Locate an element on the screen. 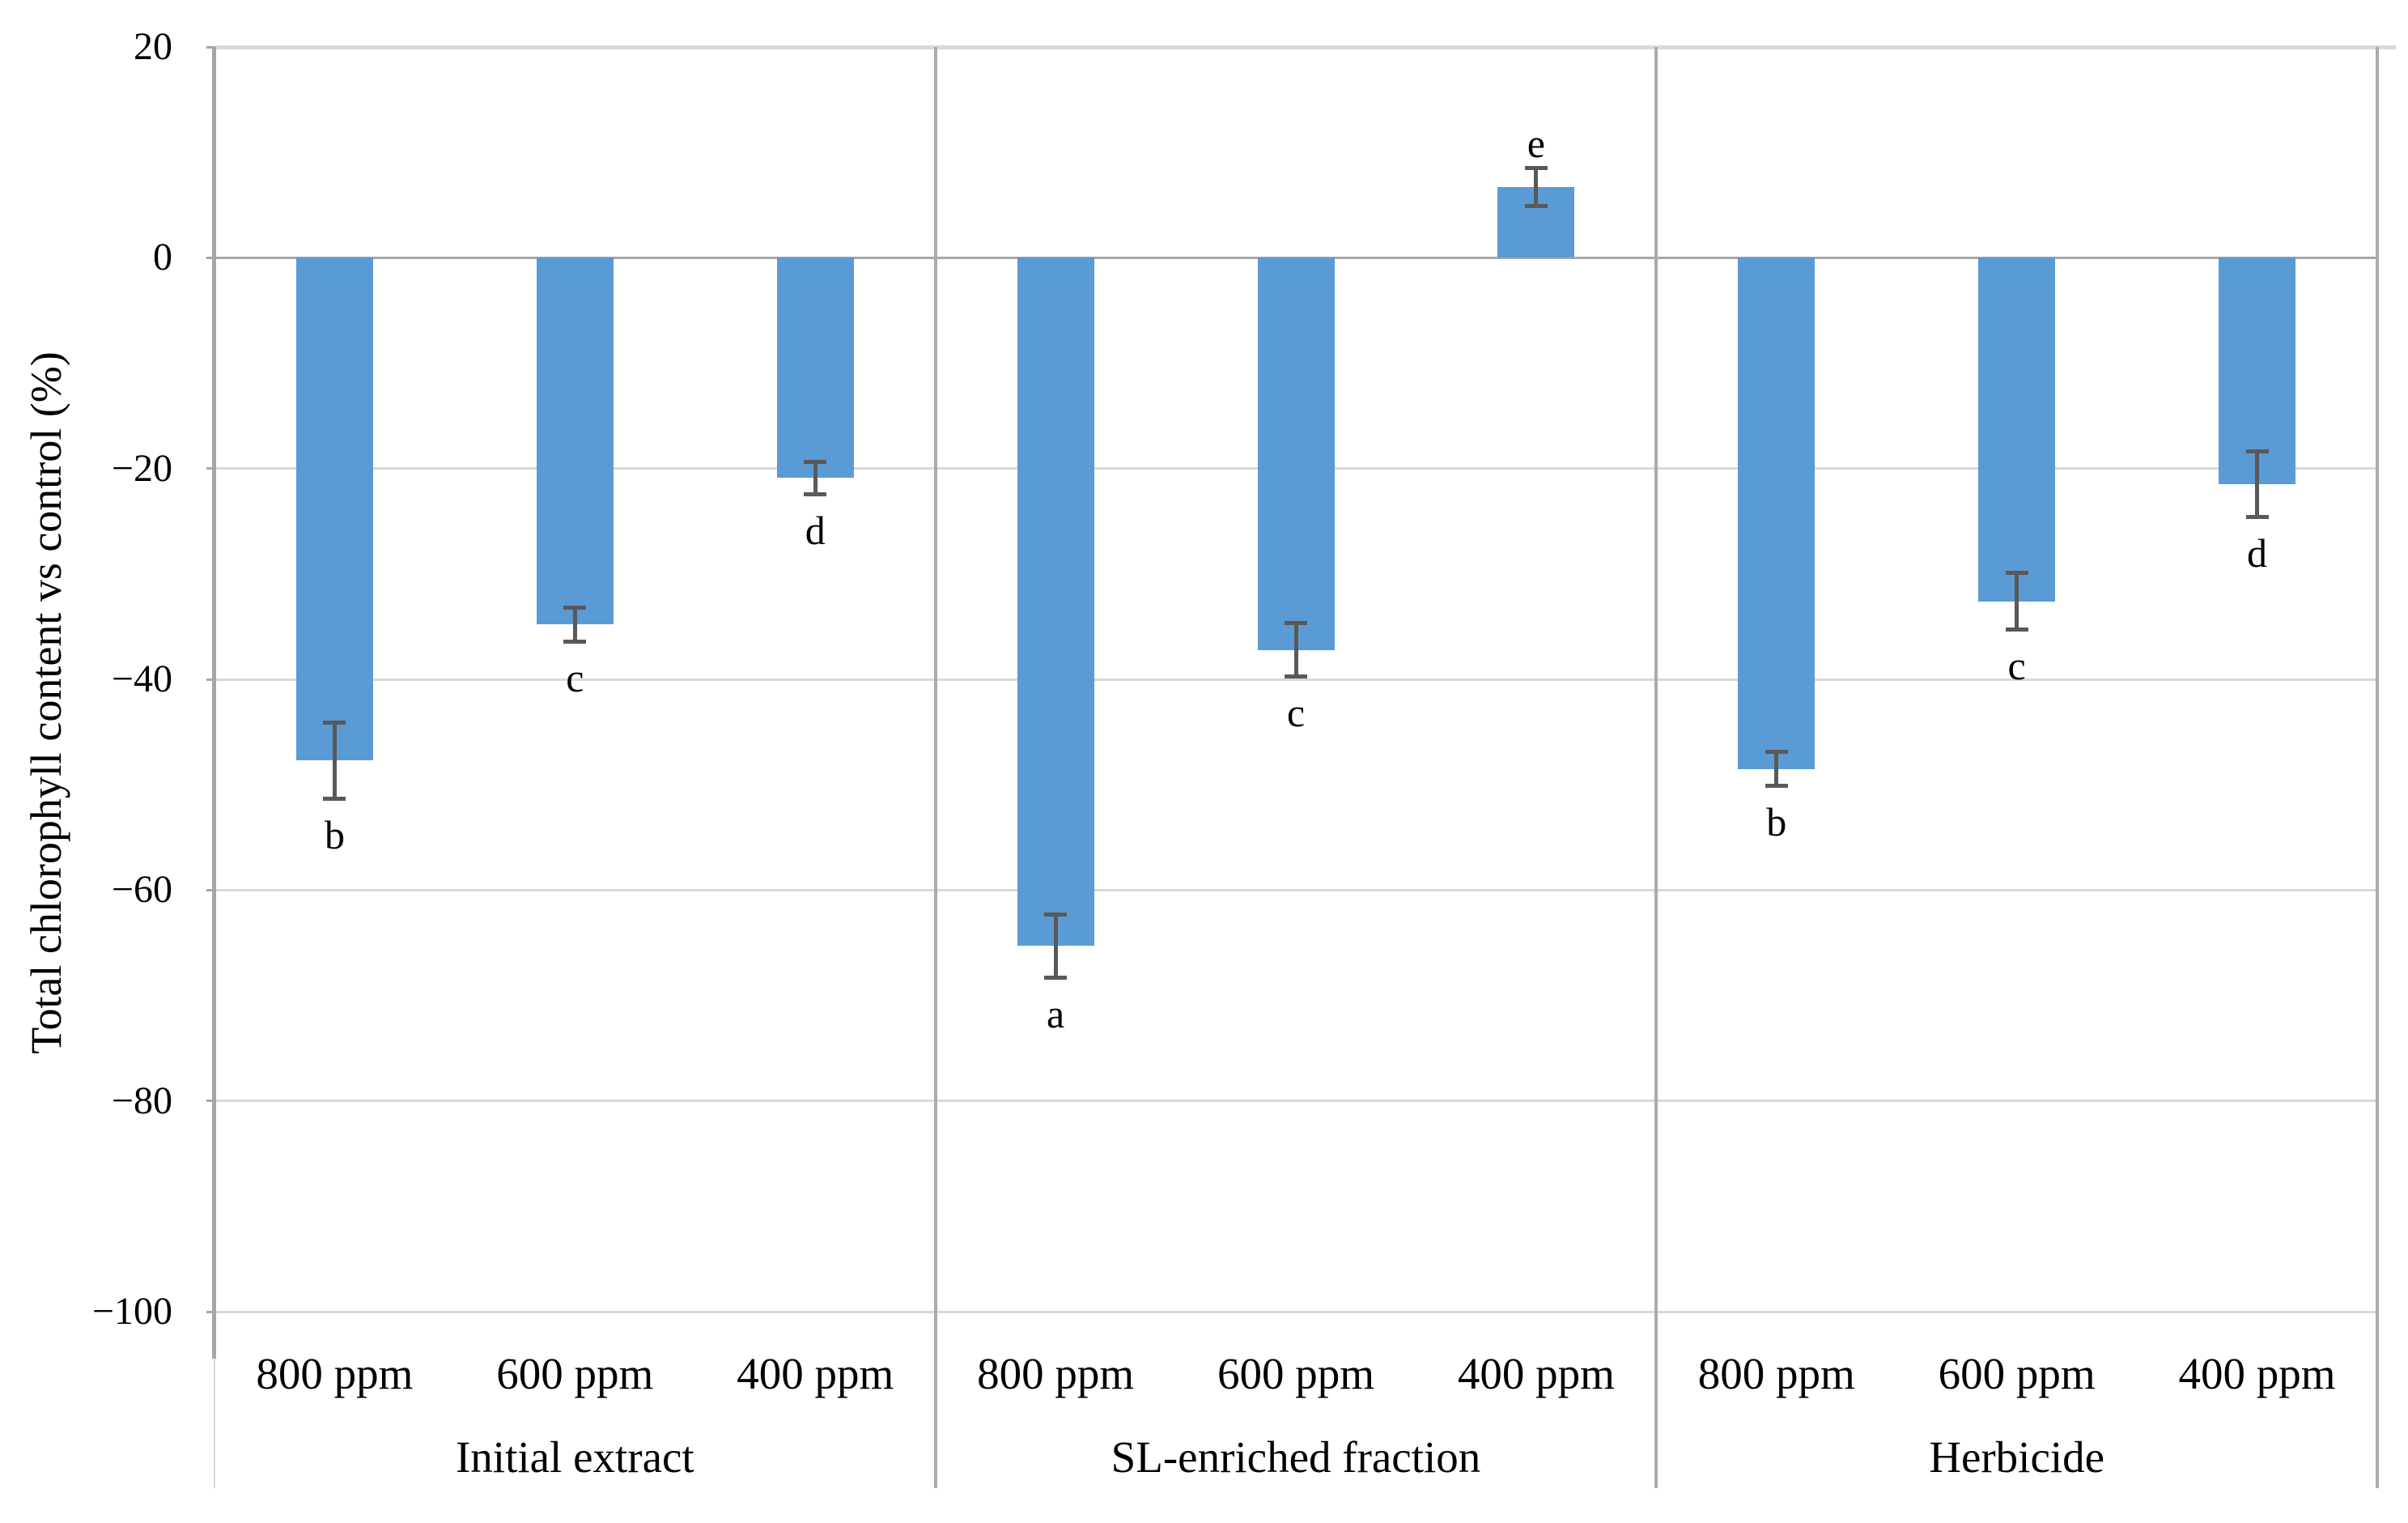  significance-letter: a is located at coordinates (1056, 1013).